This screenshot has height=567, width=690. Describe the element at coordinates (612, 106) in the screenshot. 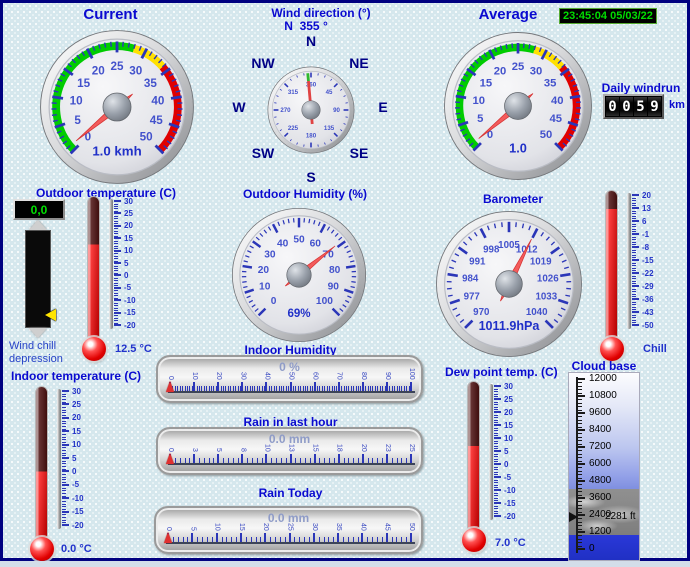

I see `odometer-digit: 0` at that location.